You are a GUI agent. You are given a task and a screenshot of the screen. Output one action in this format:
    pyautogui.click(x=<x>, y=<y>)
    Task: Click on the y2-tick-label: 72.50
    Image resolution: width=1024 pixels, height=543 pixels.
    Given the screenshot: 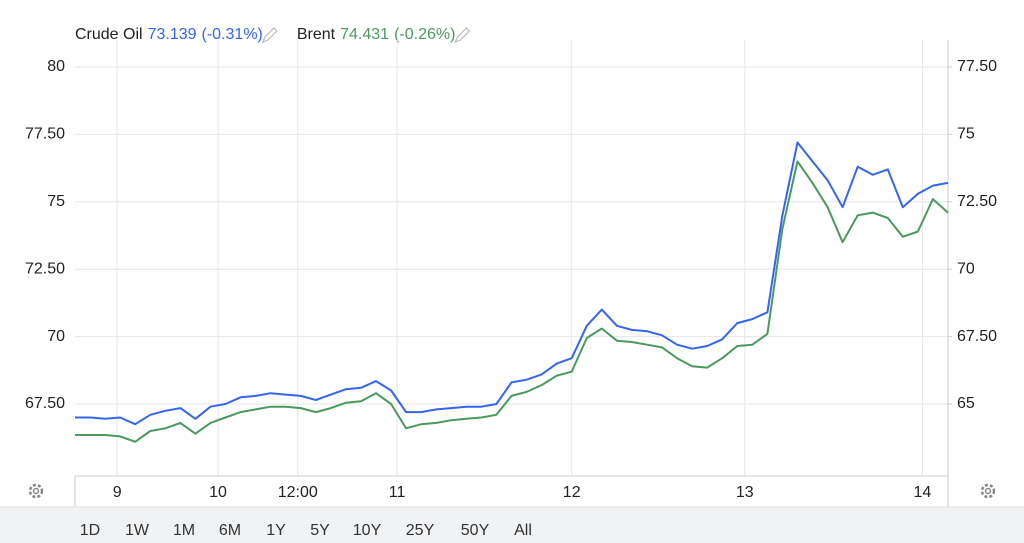 What is the action you would take?
    pyautogui.click(x=977, y=201)
    